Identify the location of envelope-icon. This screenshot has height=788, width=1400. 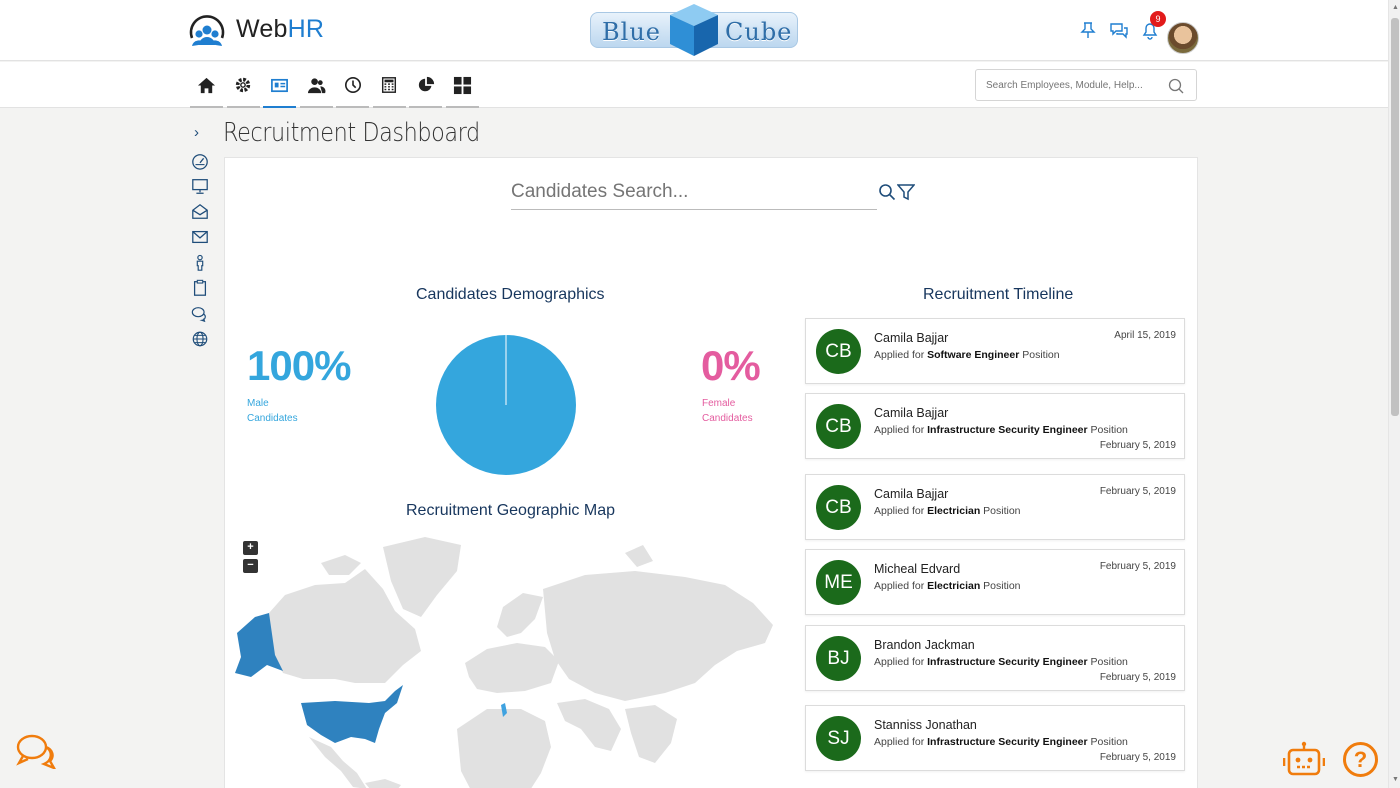
(200, 237).